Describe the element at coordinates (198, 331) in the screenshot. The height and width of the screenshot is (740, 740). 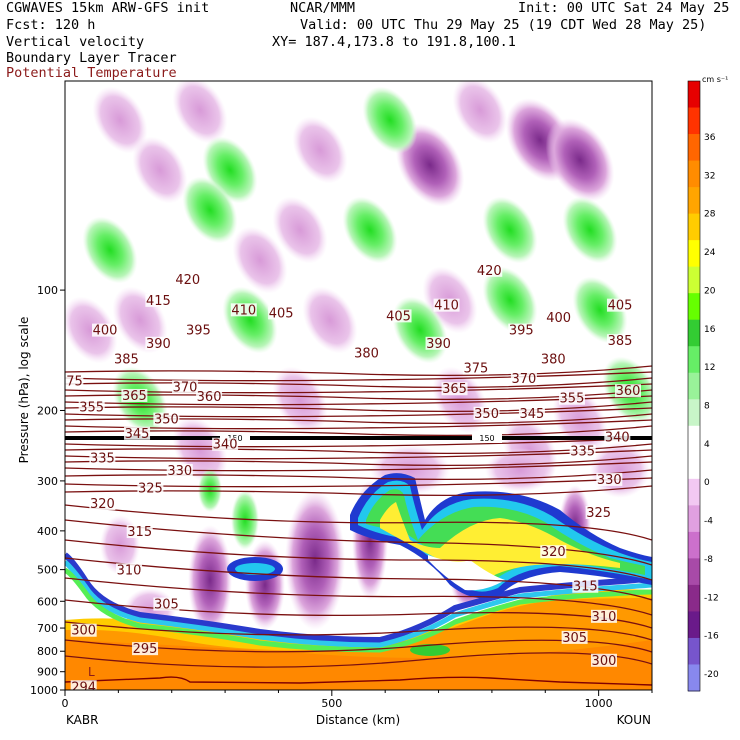
I see `theta-label: 395` at that location.